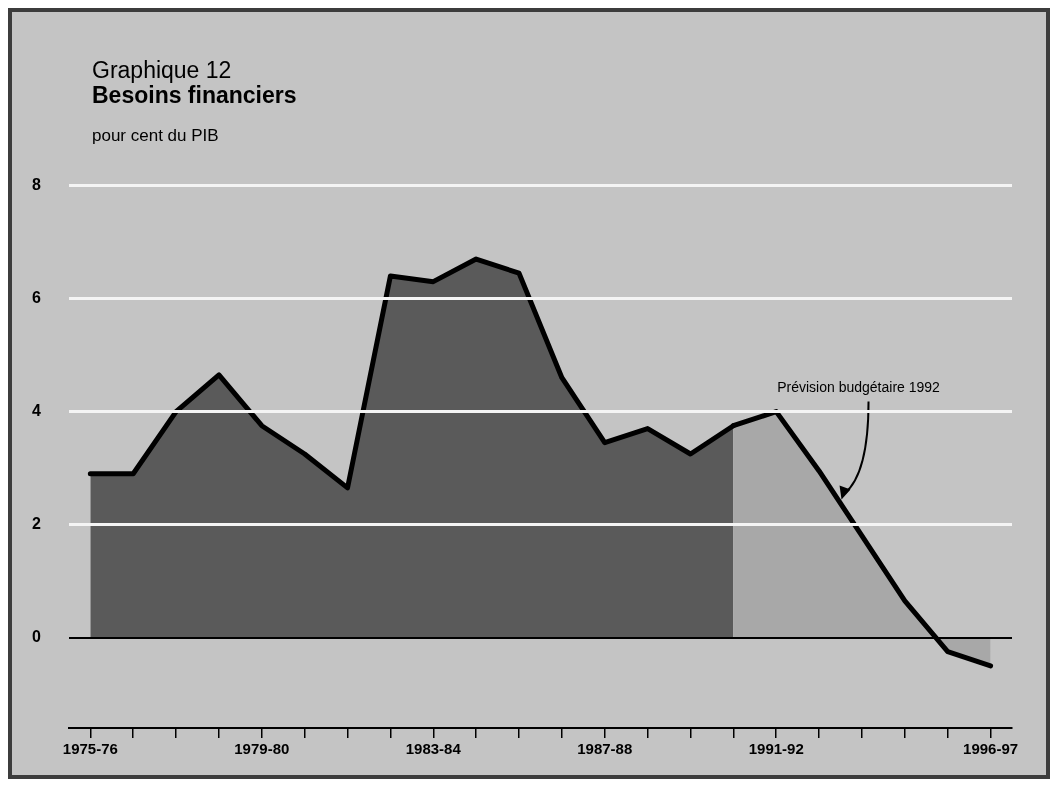 This screenshot has height=787, width=1062. What do you see at coordinates (859, 387) in the screenshot?
I see `series-label: Prévision budgétaire 1992` at bounding box center [859, 387].